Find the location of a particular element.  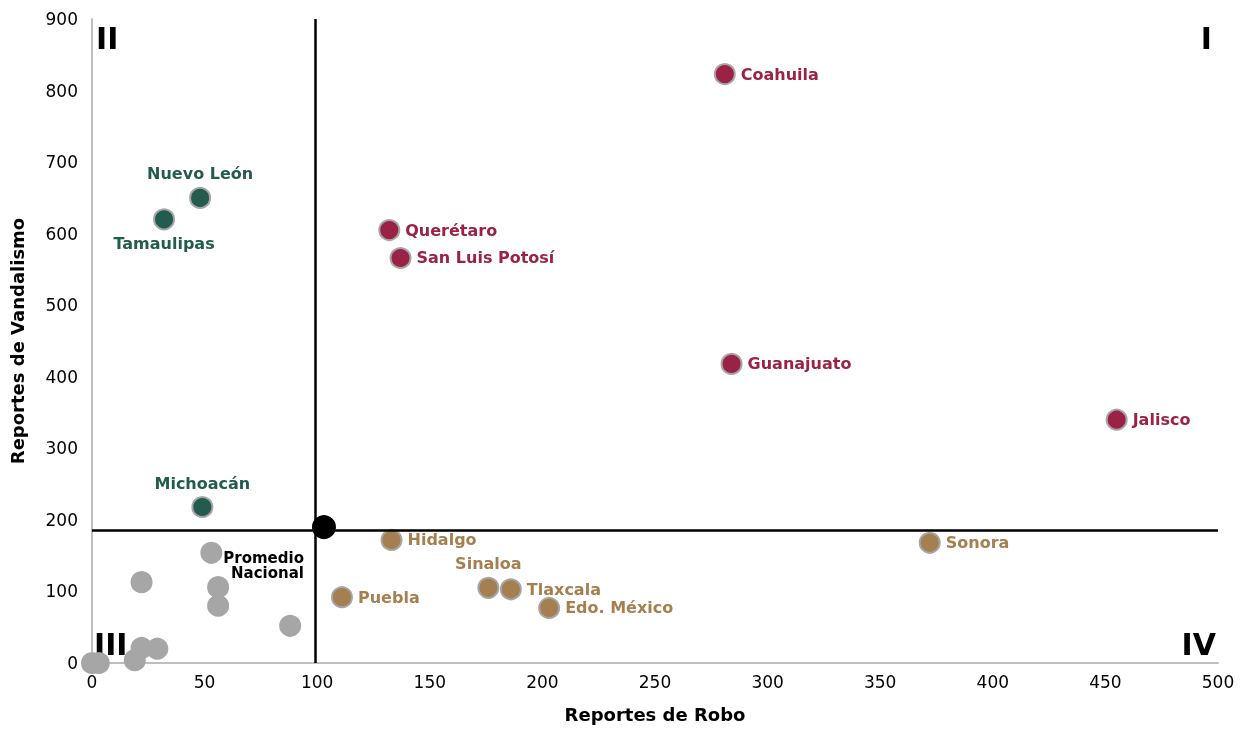

data-label: Puebla is located at coordinates (388, 597).